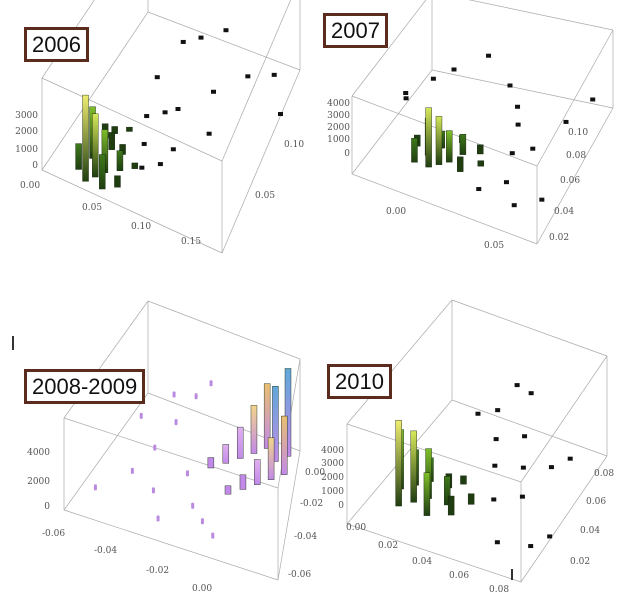 The image size is (622, 595). What do you see at coordinates (265, 196) in the screenshot?
I see `y-tick-label: 0.05` at bounding box center [265, 196].